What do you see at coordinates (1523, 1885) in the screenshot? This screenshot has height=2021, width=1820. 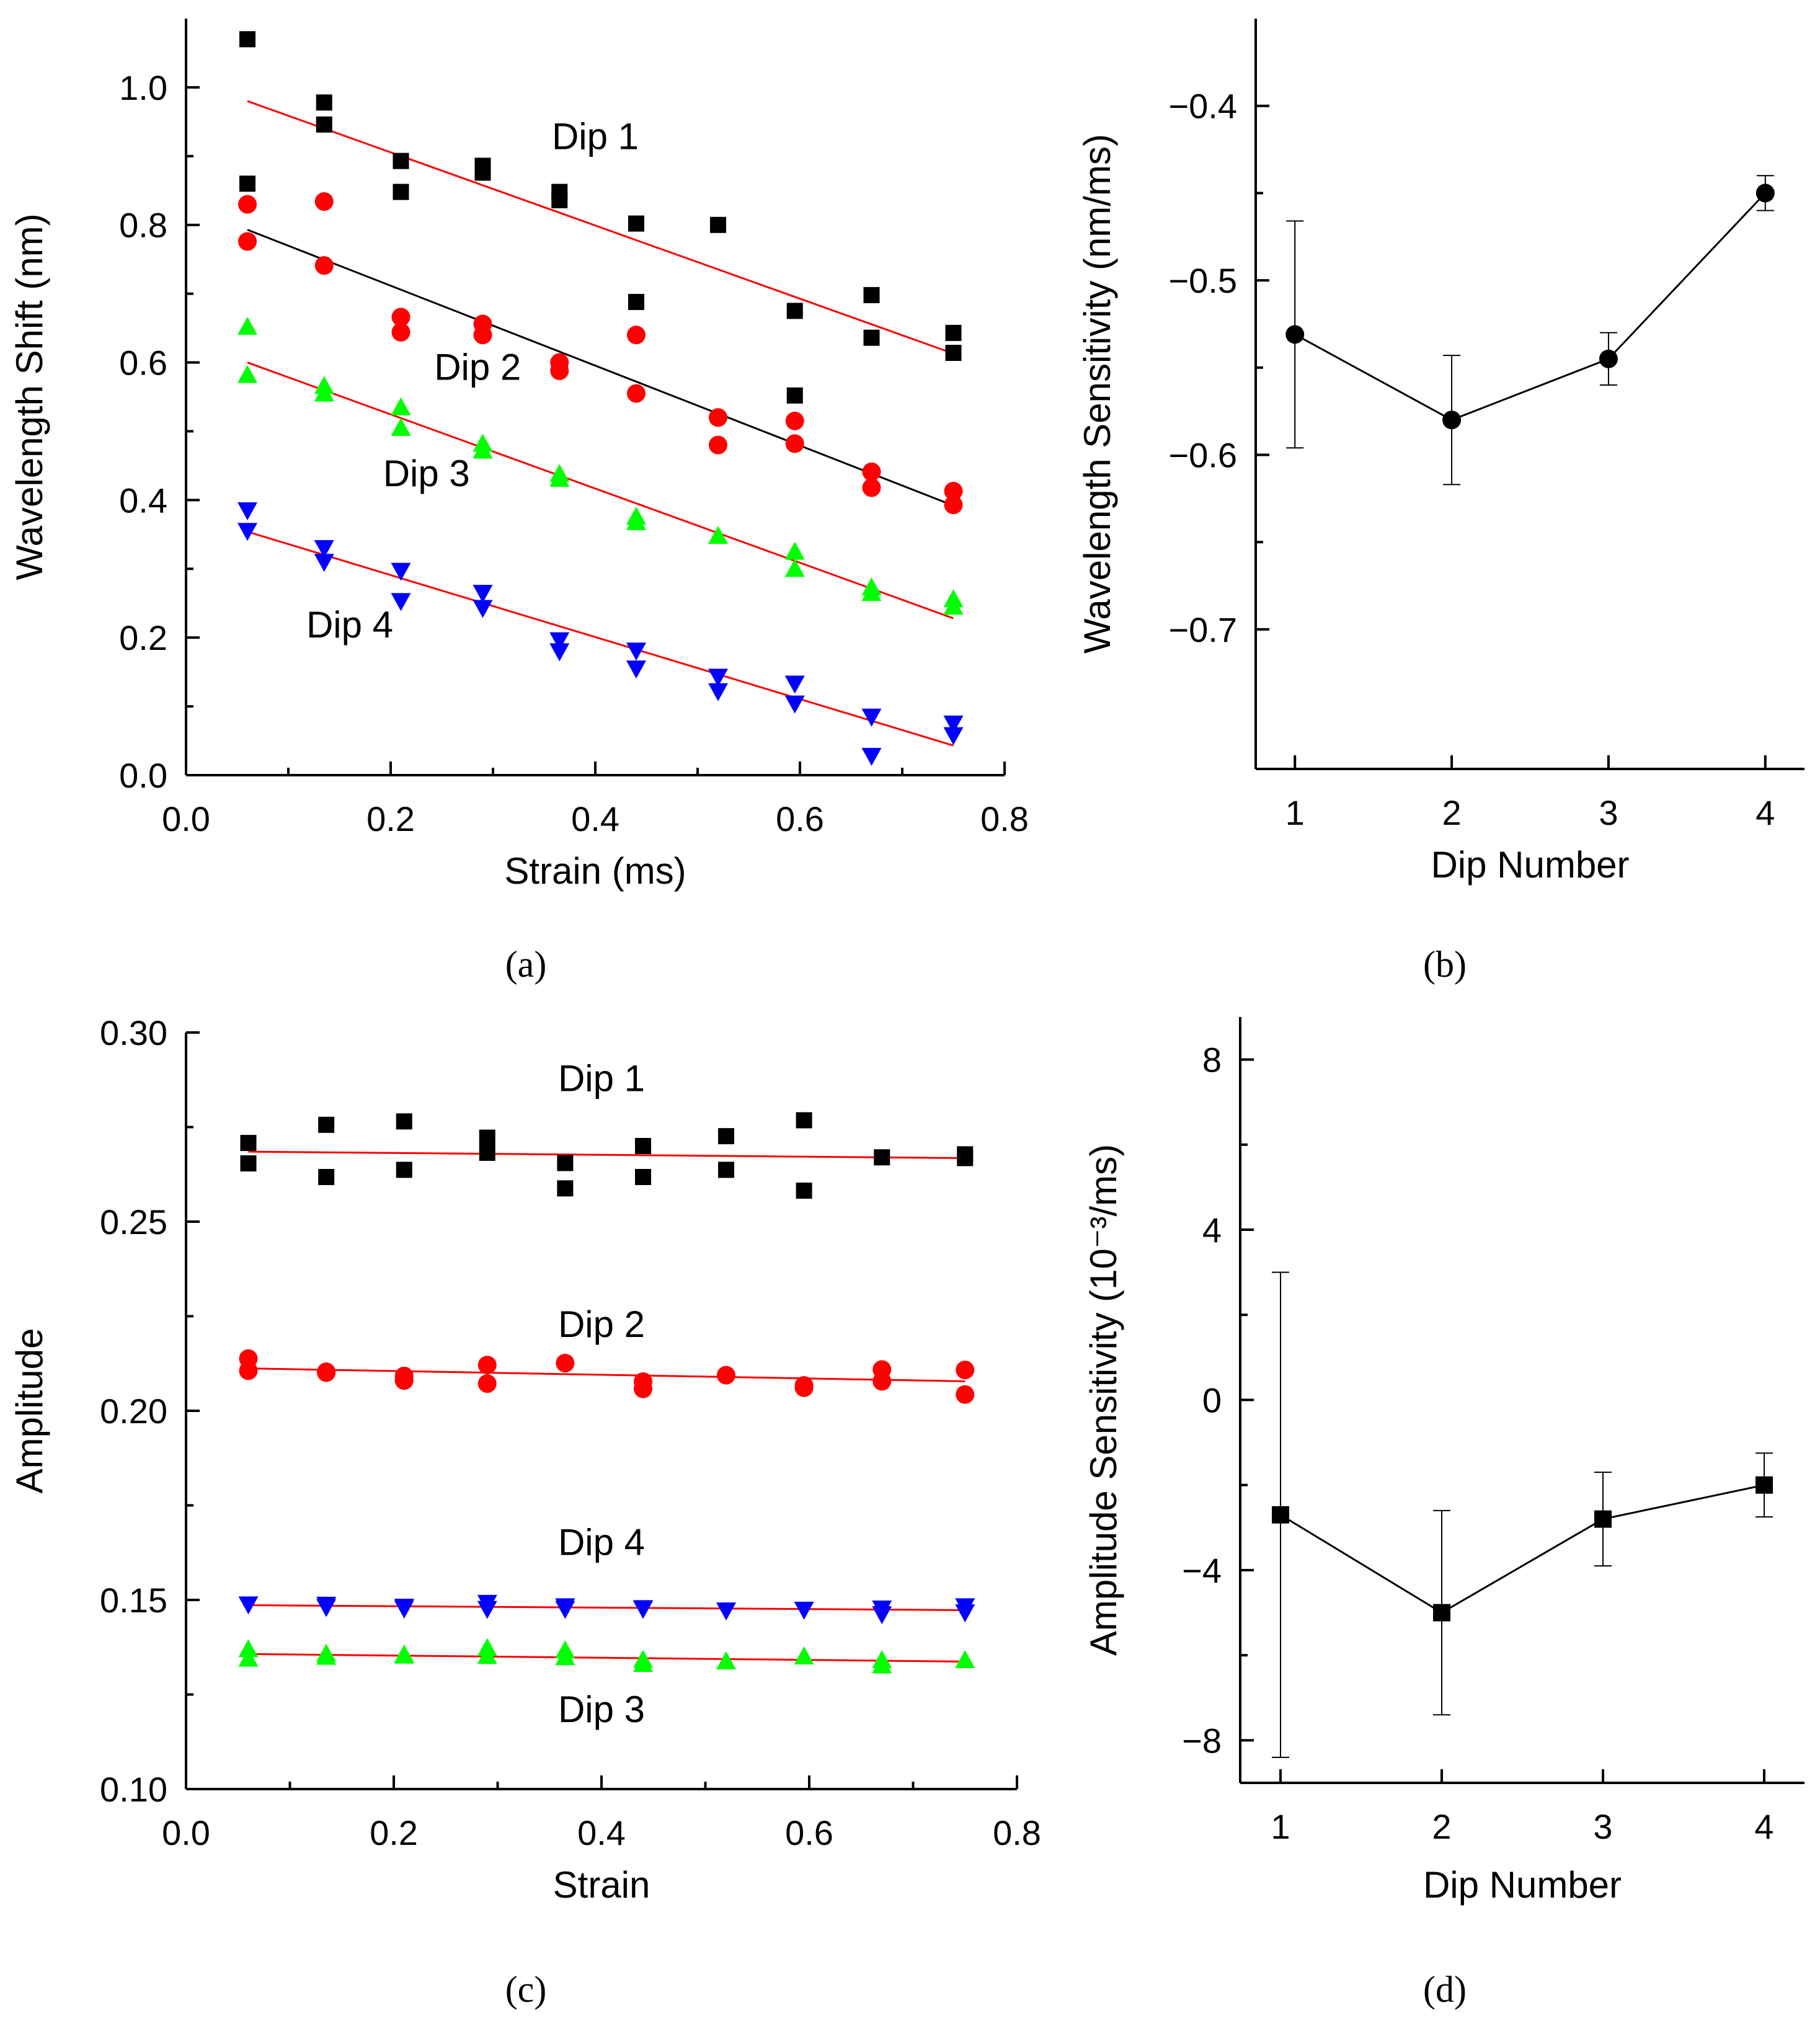 I see `x-axis-label: Dip Number` at bounding box center [1523, 1885].